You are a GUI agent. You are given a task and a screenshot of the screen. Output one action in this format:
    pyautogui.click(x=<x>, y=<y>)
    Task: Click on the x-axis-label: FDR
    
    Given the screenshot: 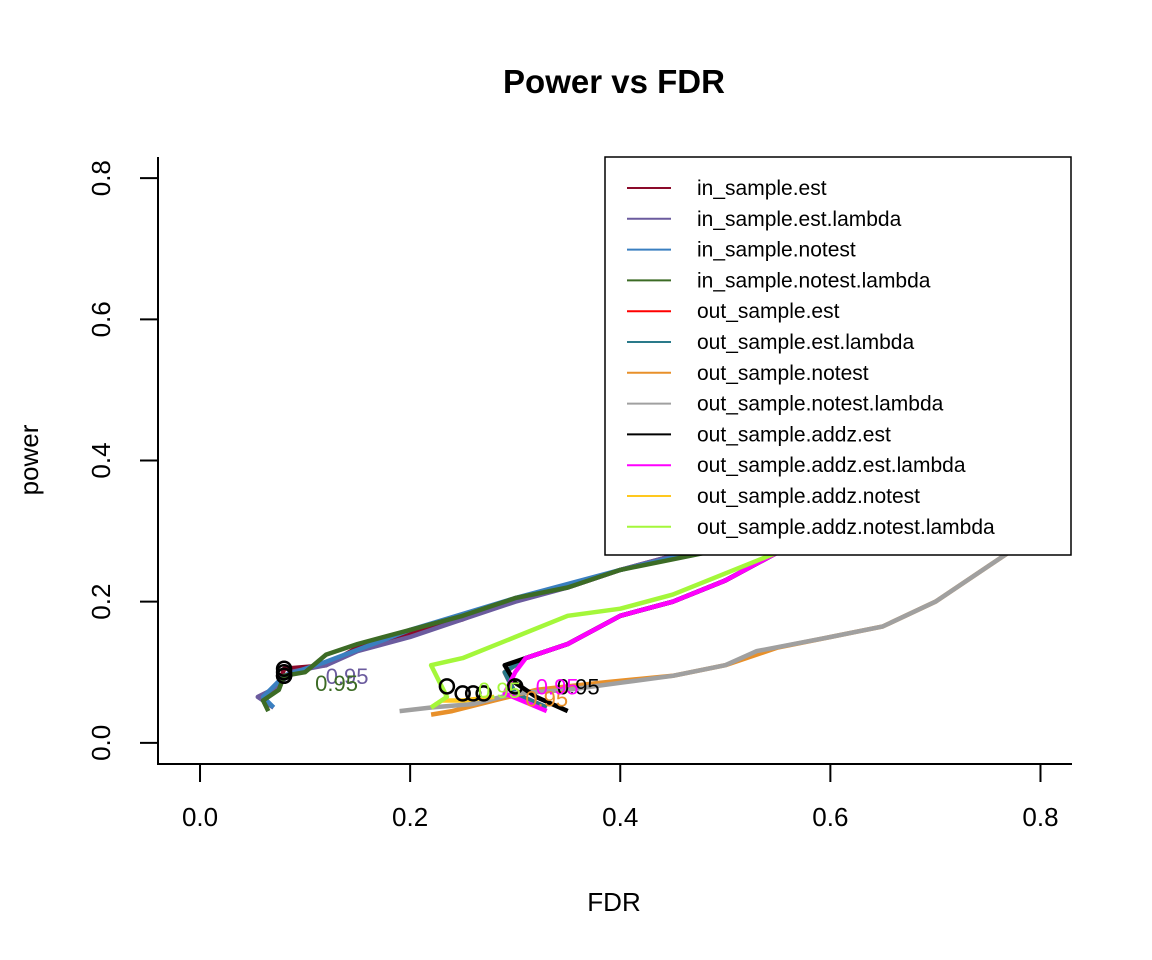 What is the action you would take?
    pyautogui.click(x=613, y=902)
    